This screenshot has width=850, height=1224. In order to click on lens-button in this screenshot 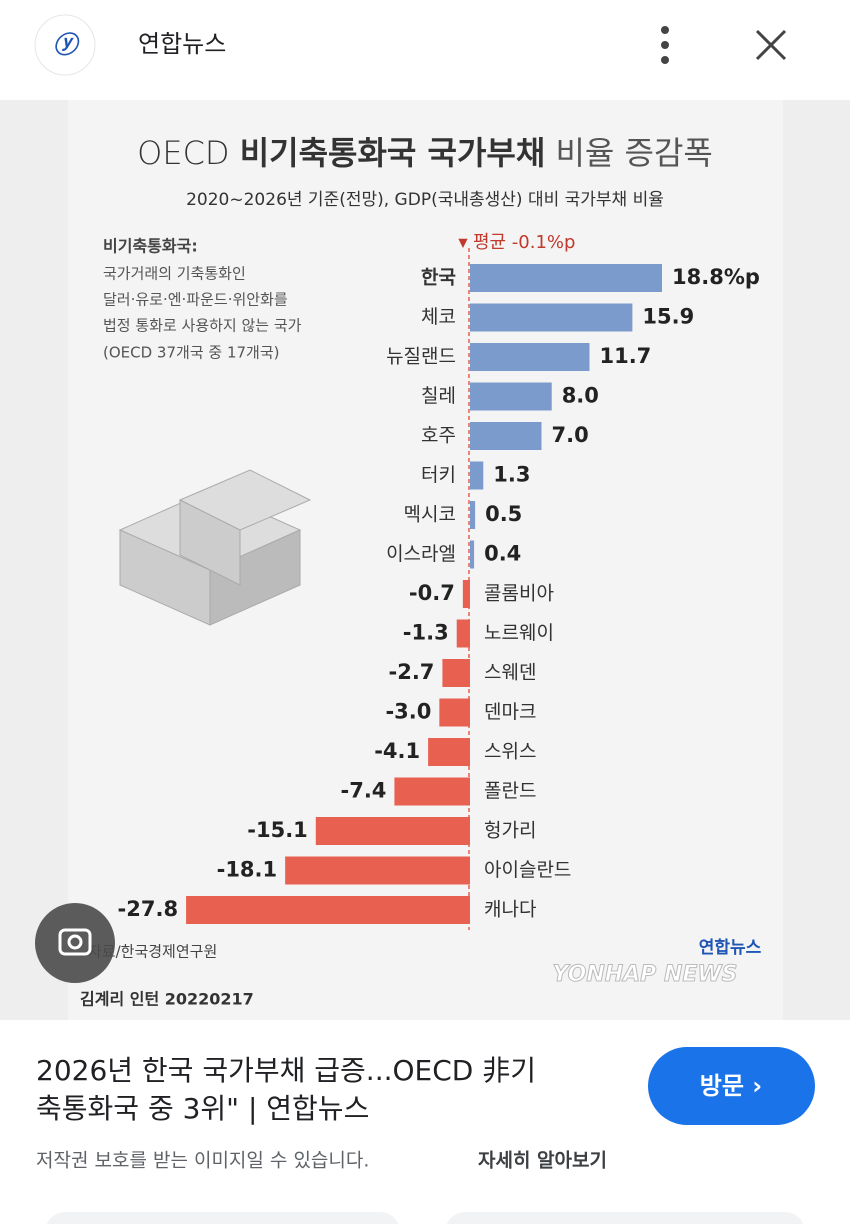, I will do `click(75, 943)`.